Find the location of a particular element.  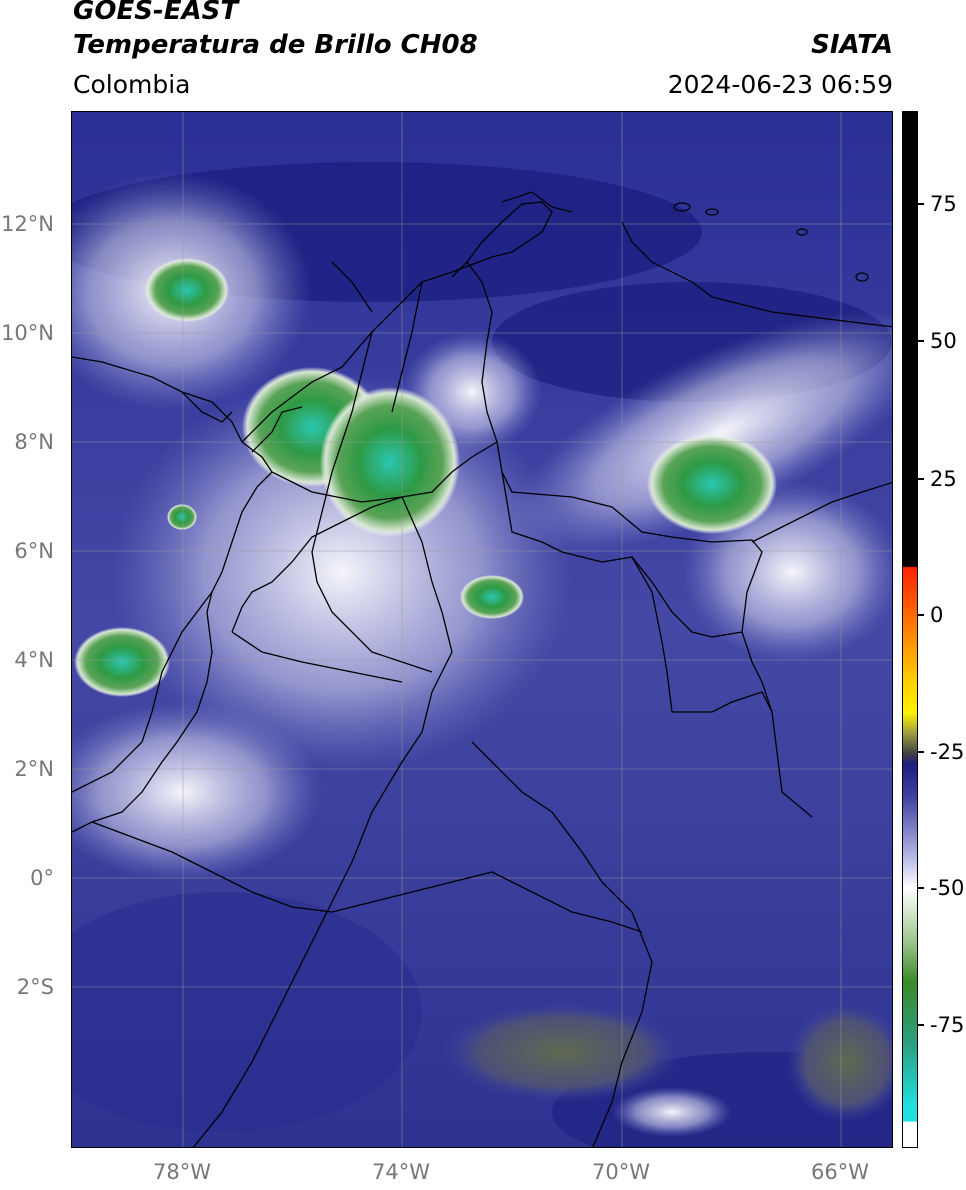

lat-label: 0° is located at coordinates (42, 878).